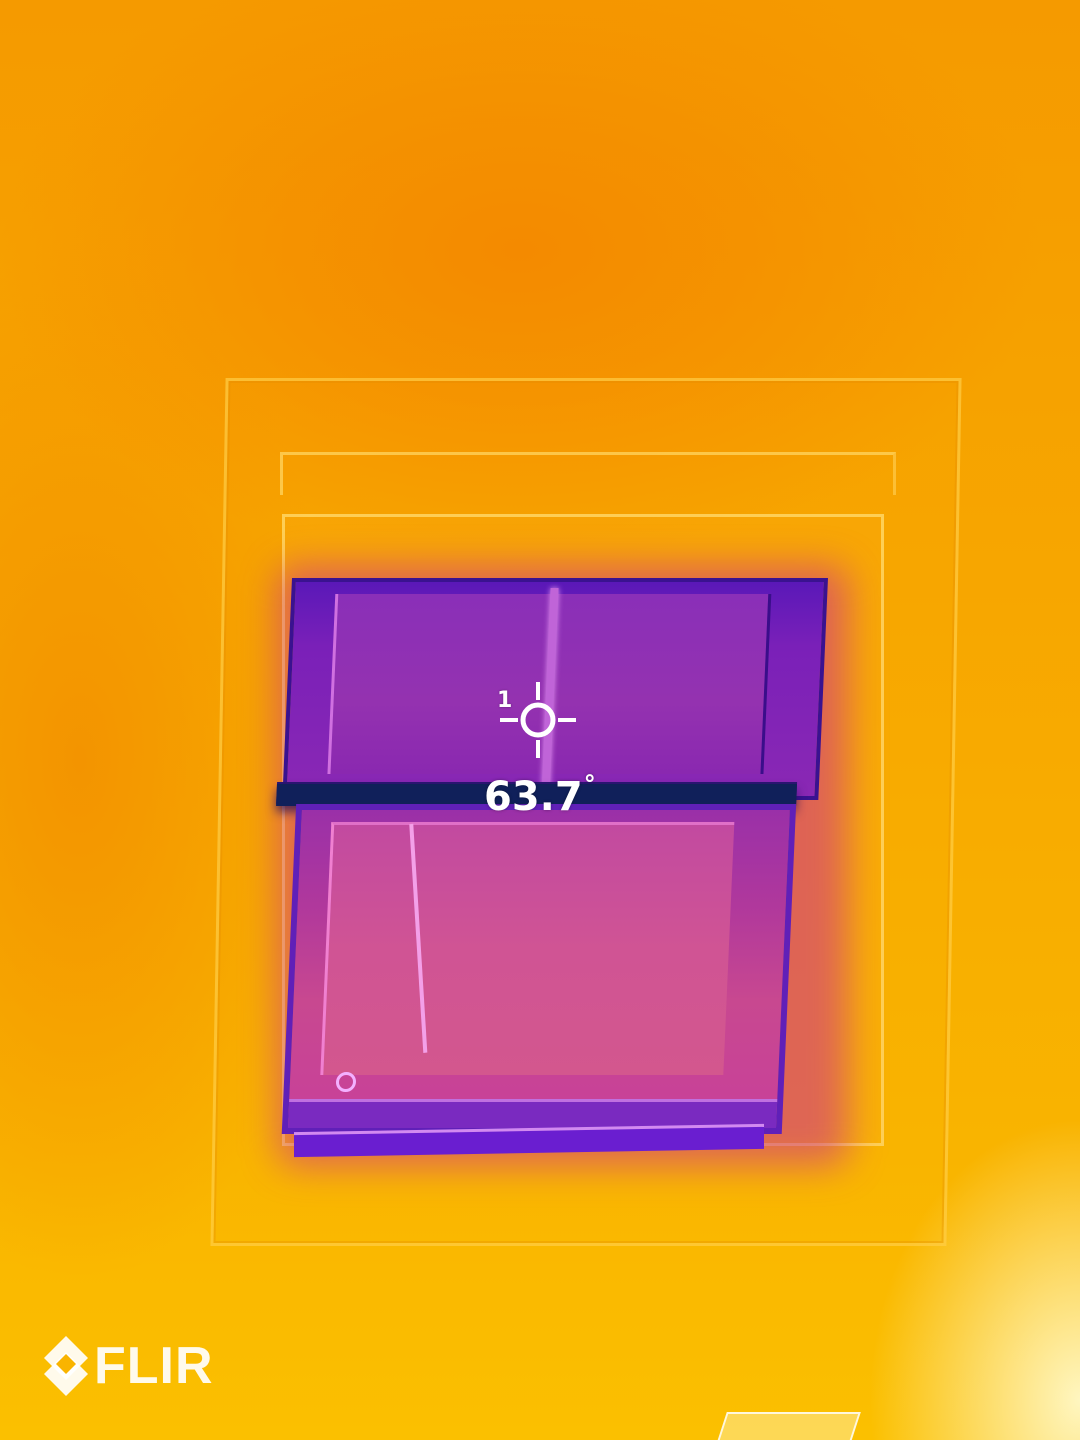 The height and width of the screenshot is (1440, 1080). Describe the element at coordinates (505, 700) in the screenshot. I see `spot-meter-index: 1` at that location.